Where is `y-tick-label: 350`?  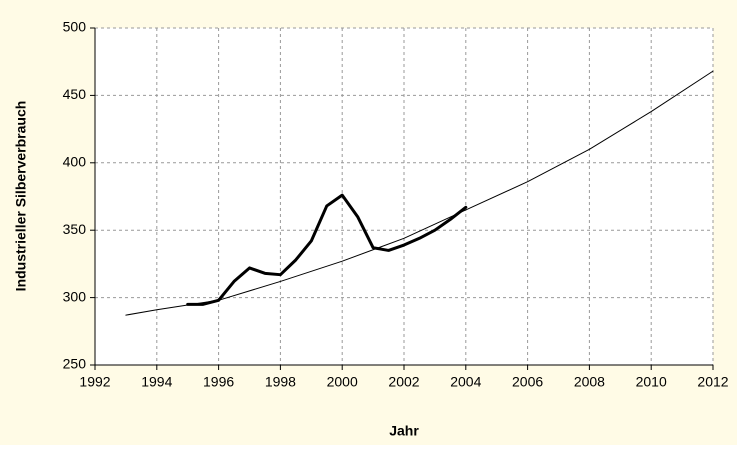
y-tick-label: 350 is located at coordinates (75, 229).